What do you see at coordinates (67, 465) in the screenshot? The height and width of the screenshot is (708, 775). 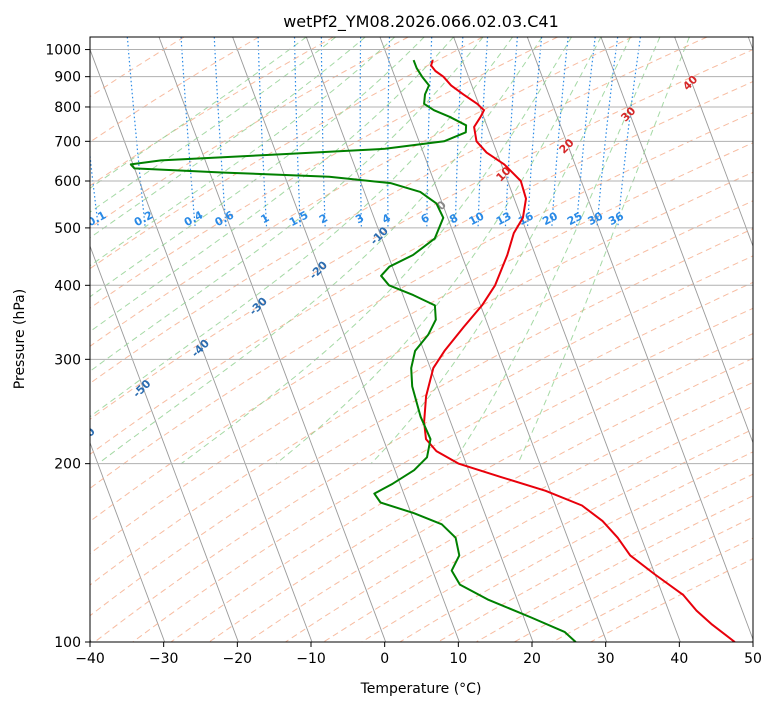 I see `y-tick-label: 200` at bounding box center [67, 465].